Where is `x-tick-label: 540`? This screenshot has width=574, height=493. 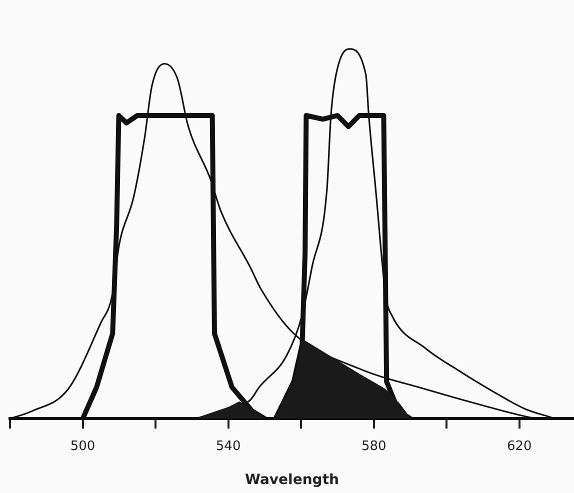 x-tick-label: 540 is located at coordinates (228, 446).